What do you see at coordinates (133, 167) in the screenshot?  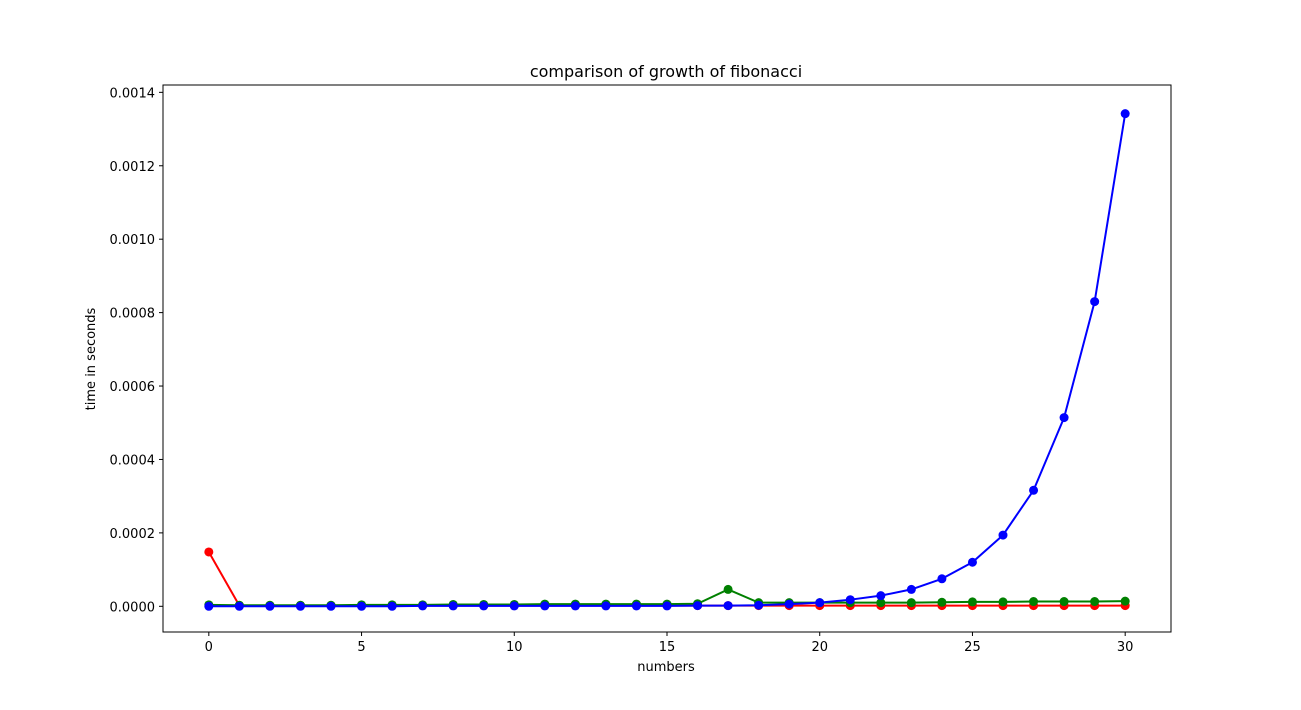 I see `y-tick-label: 0.0012` at bounding box center [133, 167].